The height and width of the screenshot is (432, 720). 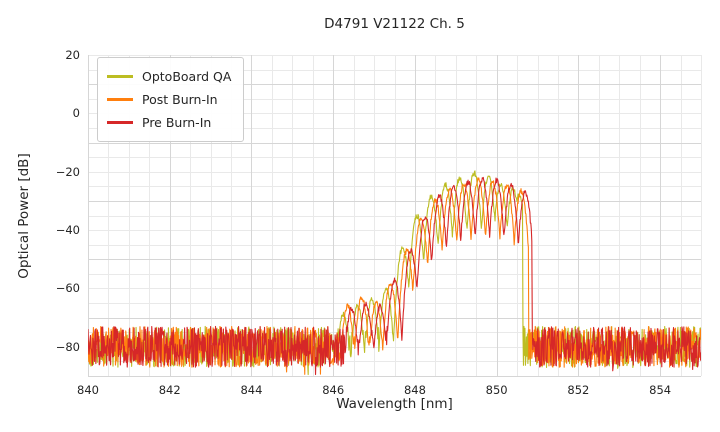 What do you see at coordinates (169, 390) in the screenshot?
I see `x-tick-label: 842` at bounding box center [169, 390].